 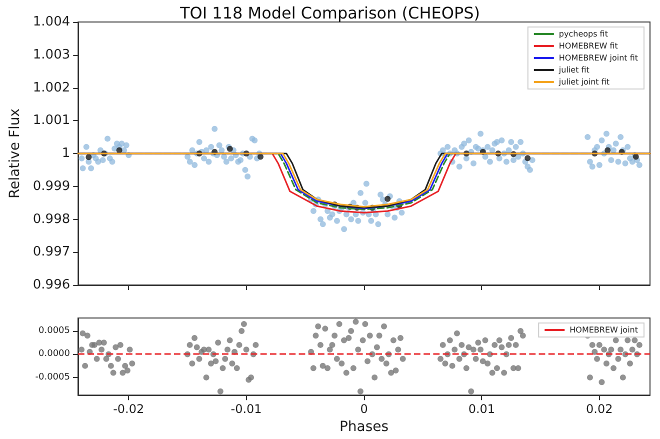 What do you see at coordinates (54, 354) in the screenshot?
I see `y-tick-label: 0.0000` at bounding box center [54, 354].